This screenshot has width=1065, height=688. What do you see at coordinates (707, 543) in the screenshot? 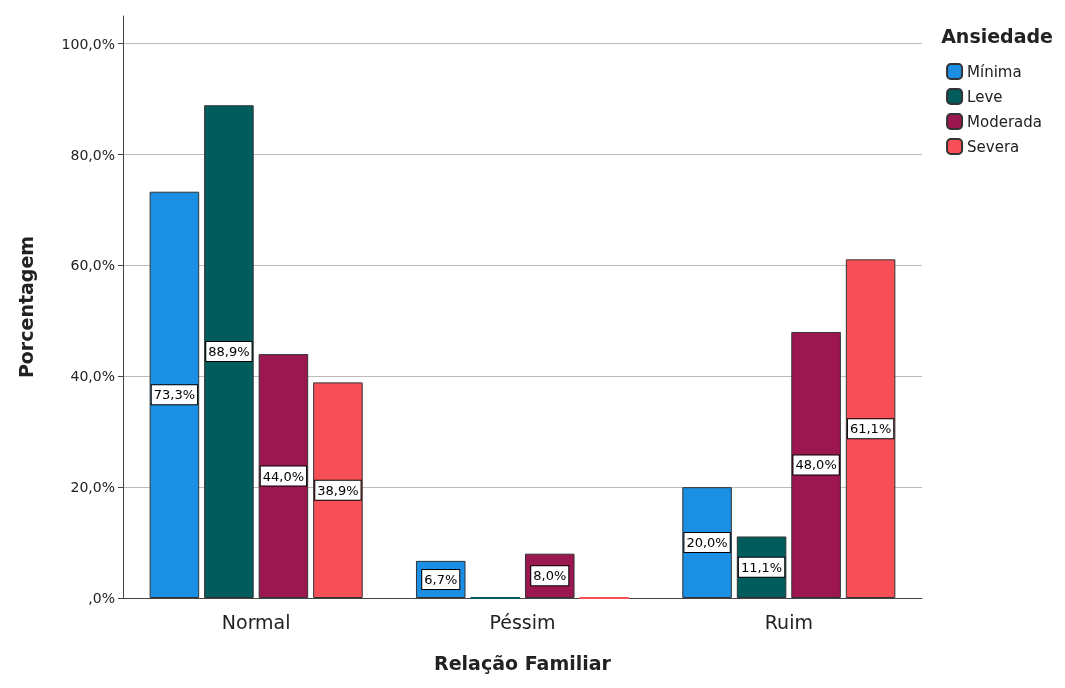
I see `data-label: 20,0%` at bounding box center [707, 543].